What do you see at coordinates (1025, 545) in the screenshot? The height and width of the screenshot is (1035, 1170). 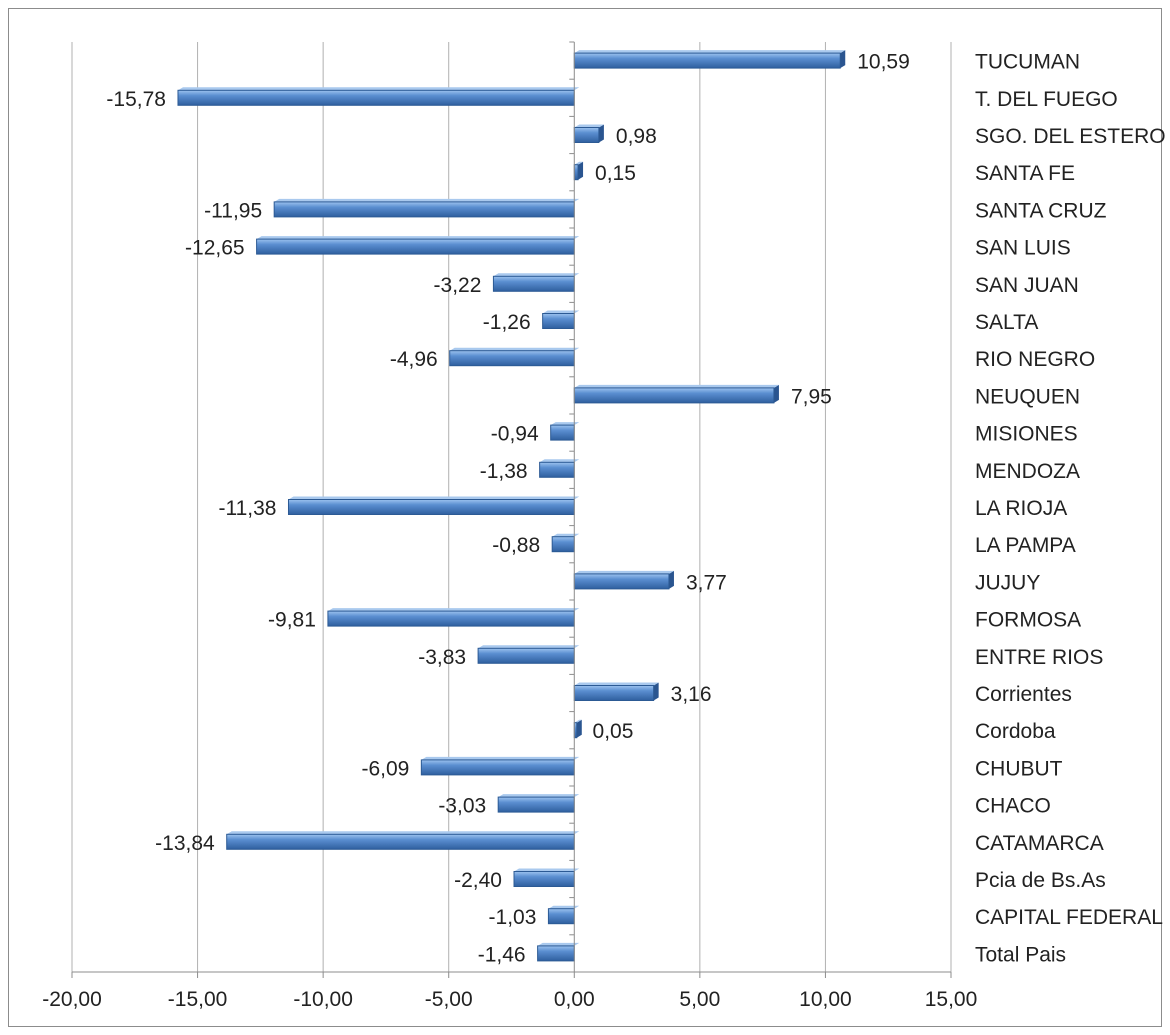 I see `category-label: LA PAMPA` at bounding box center [1025, 545].